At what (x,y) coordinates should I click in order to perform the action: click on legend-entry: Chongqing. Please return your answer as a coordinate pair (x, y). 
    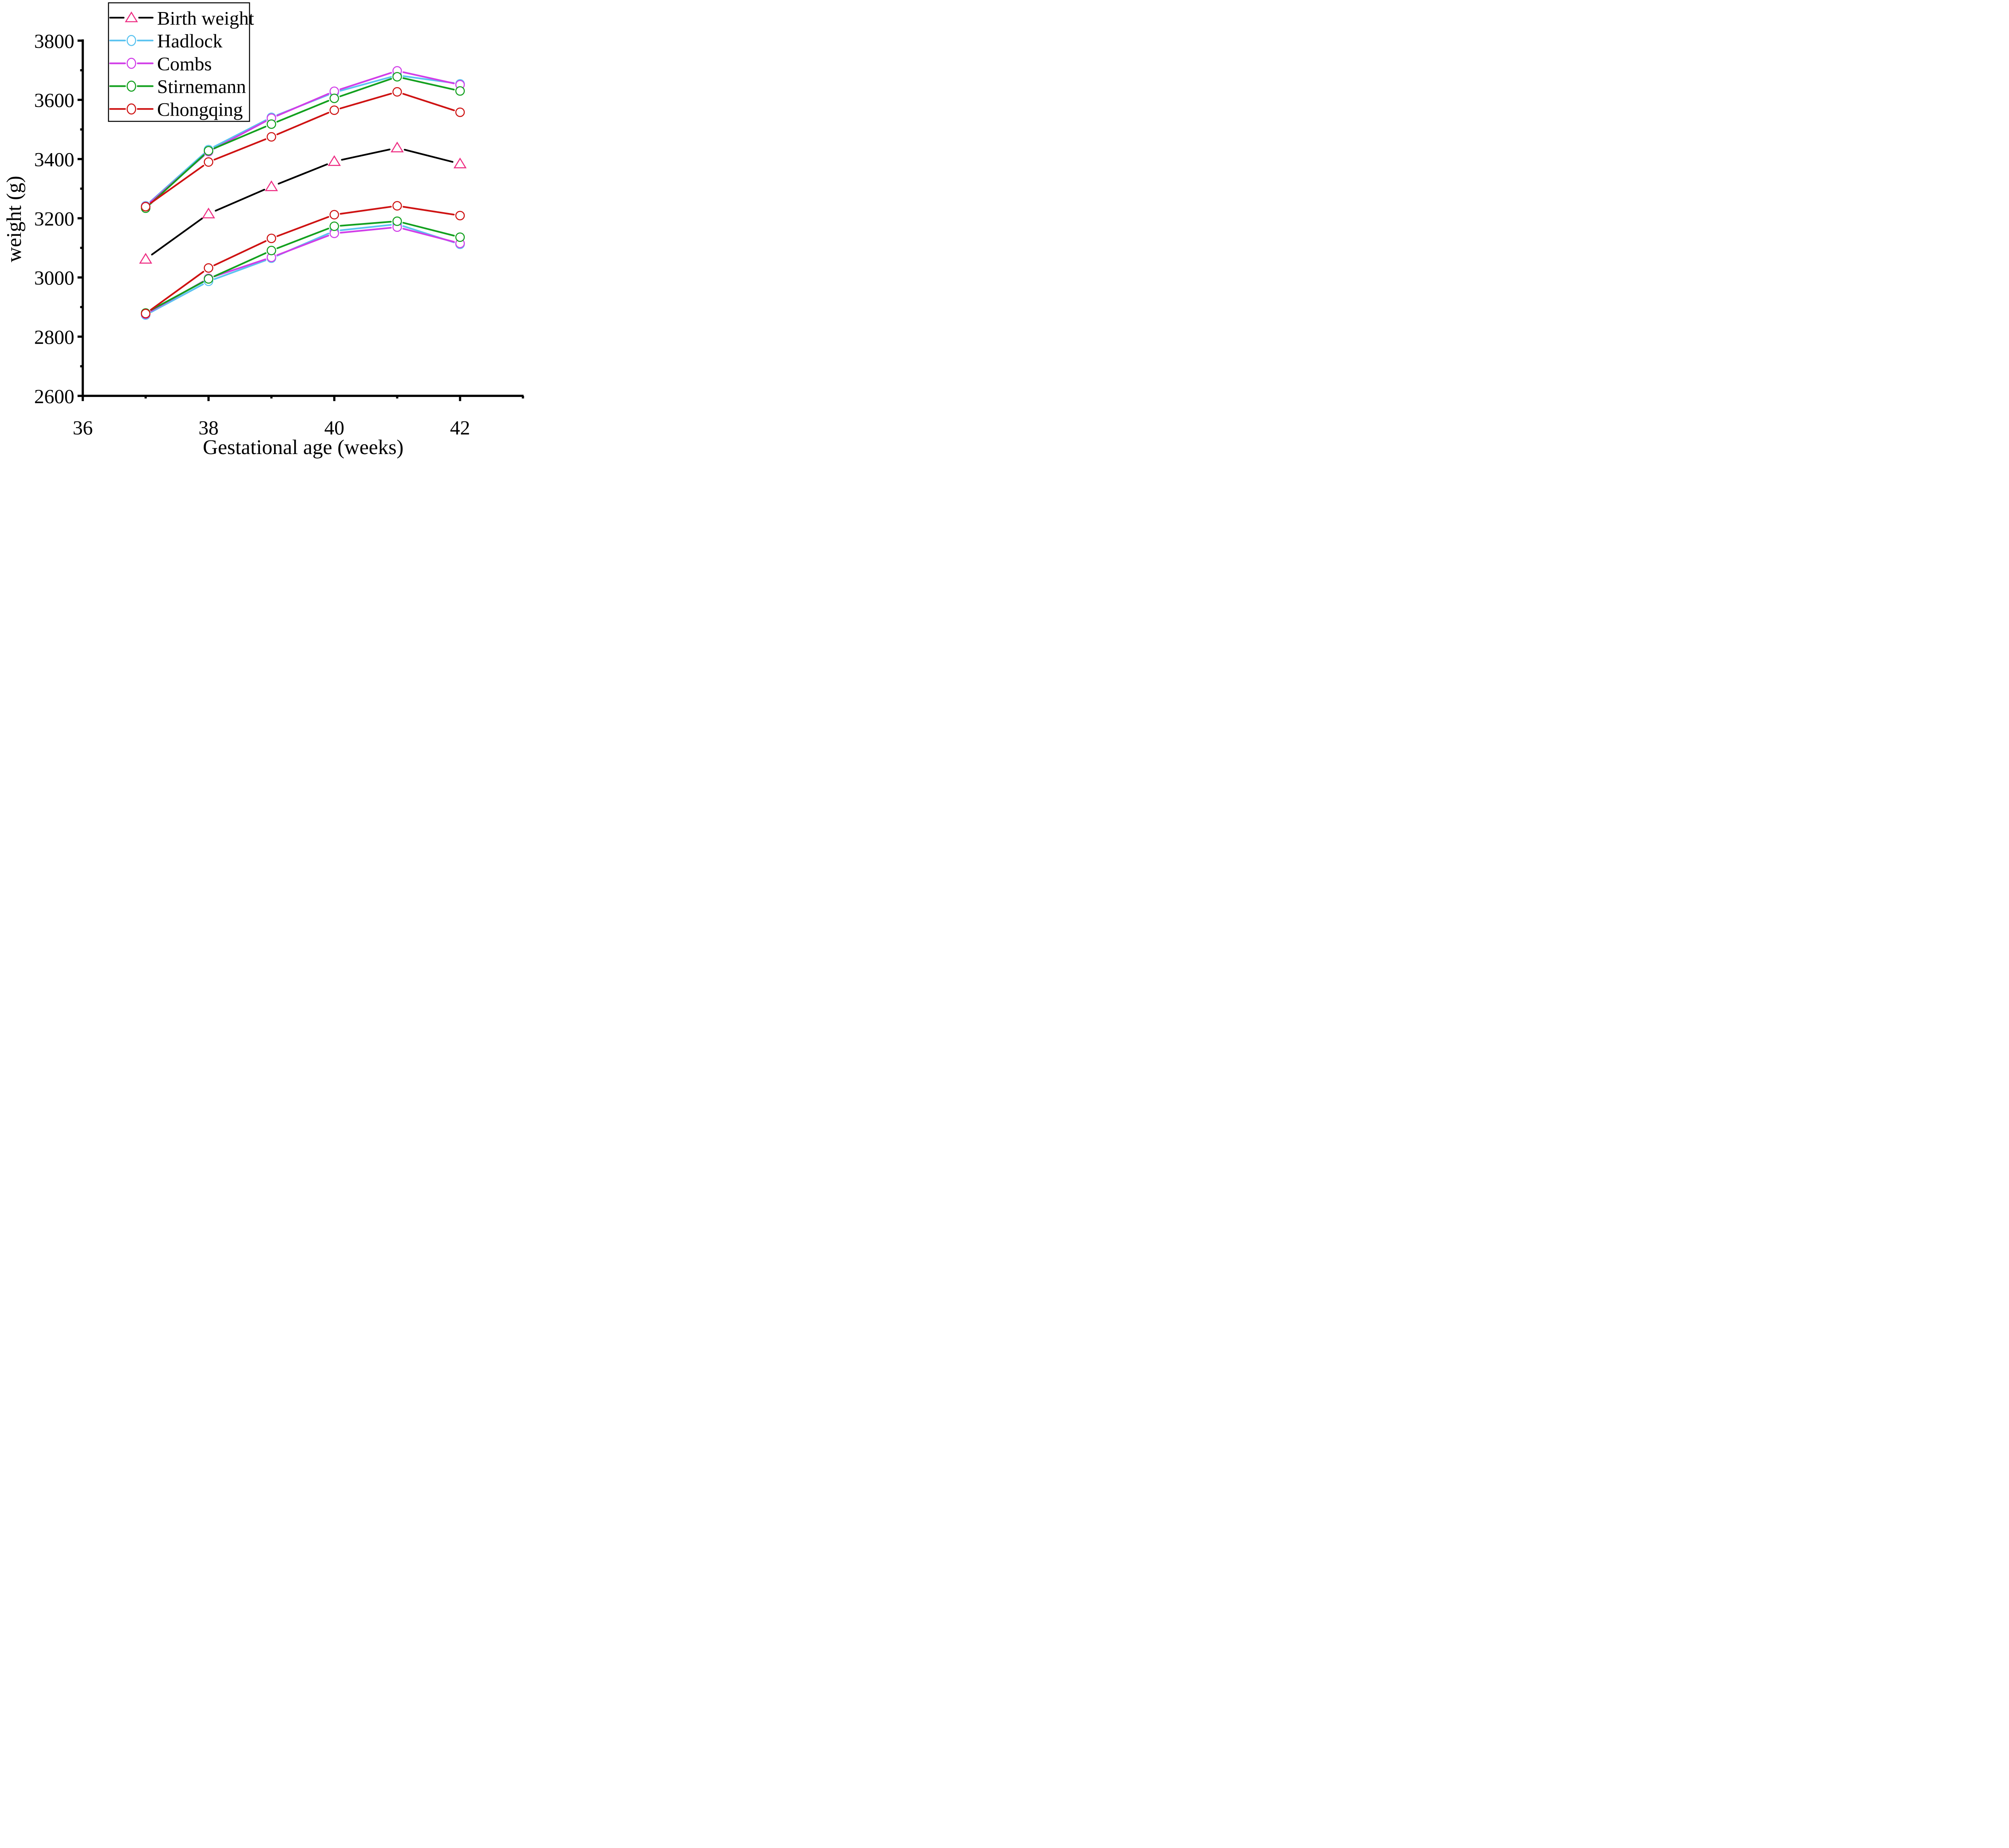
    Looking at the image, I should click on (176, 109).